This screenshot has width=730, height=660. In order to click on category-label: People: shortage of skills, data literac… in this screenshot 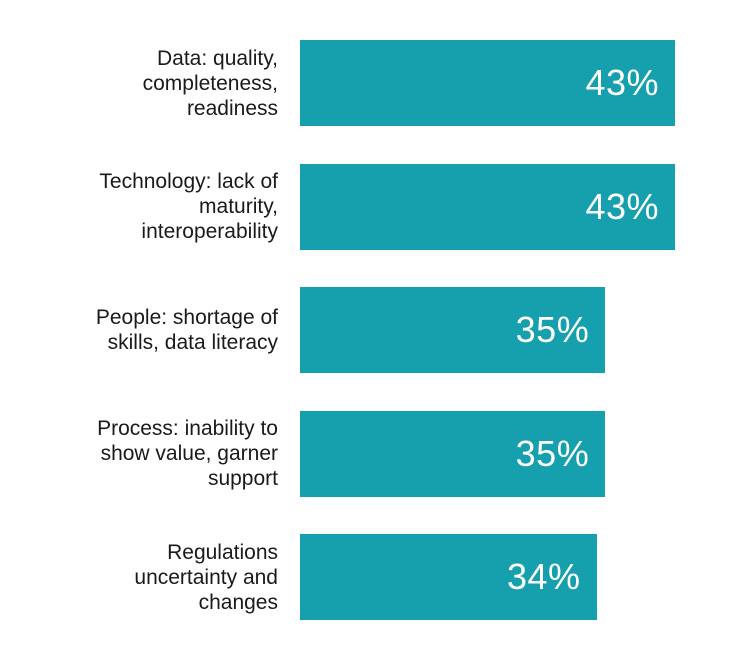, I will do `click(186, 330)`.